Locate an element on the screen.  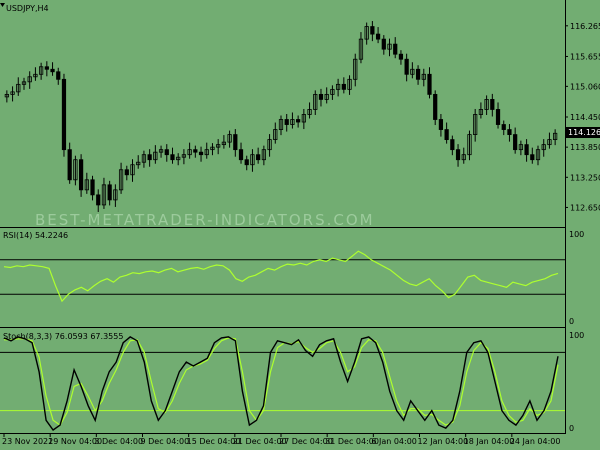
rsi-line is located at coordinates (281, 276).